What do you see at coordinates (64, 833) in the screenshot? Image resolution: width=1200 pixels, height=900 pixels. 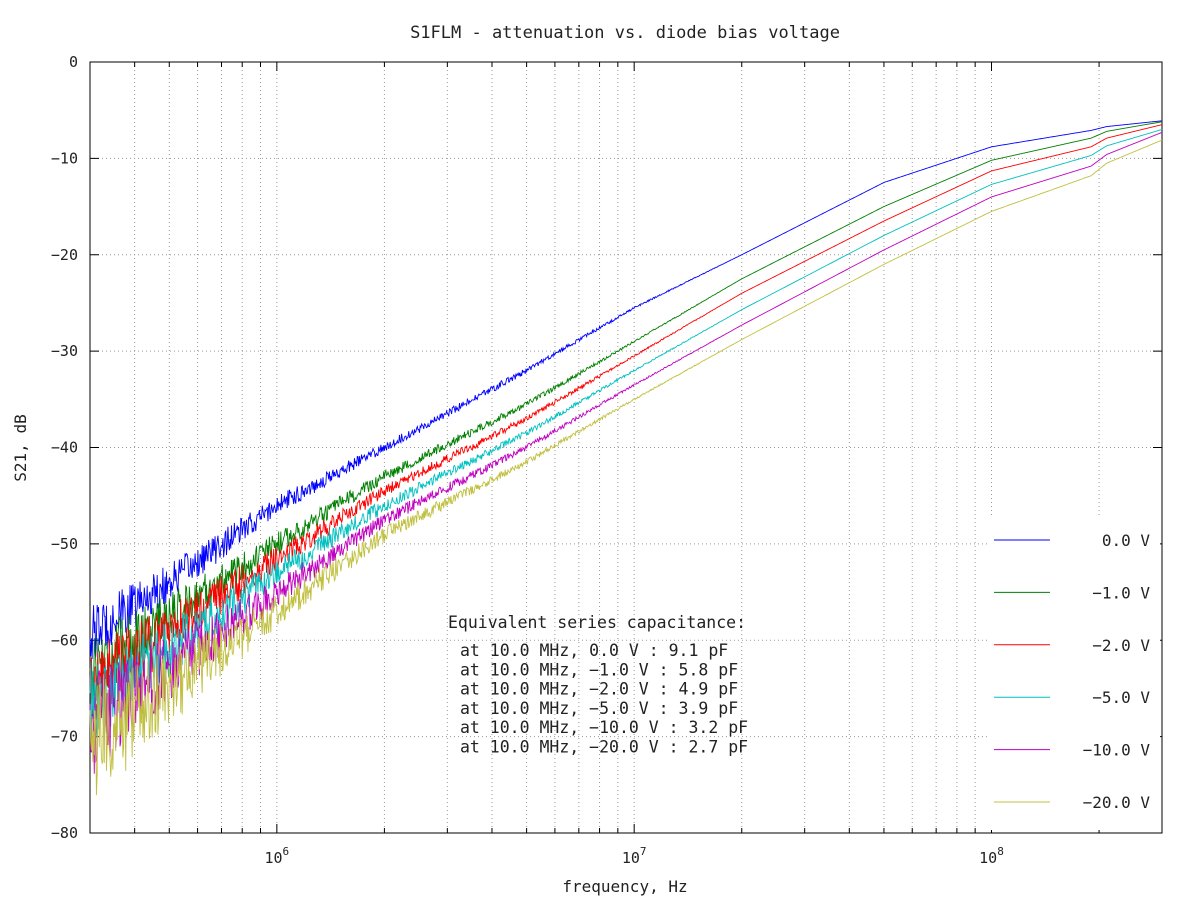 I see `y-tick-label: −80` at bounding box center [64, 833].